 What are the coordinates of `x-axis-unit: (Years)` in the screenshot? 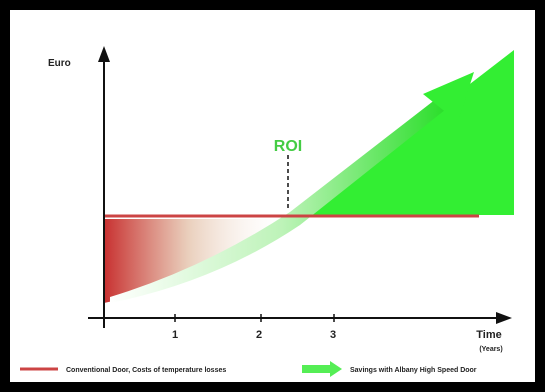 It's located at (490, 349).